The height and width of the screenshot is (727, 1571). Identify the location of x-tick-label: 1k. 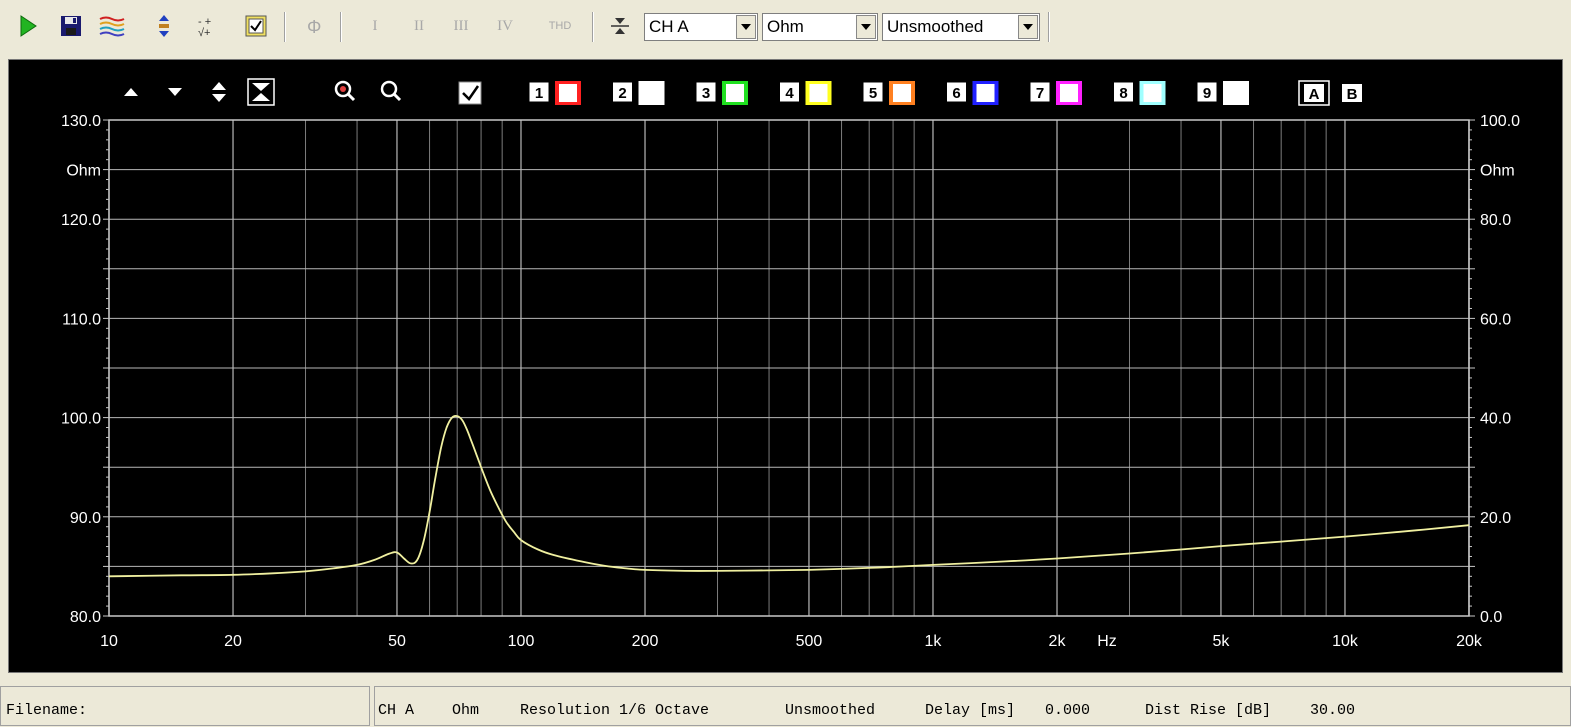
(934, 641).